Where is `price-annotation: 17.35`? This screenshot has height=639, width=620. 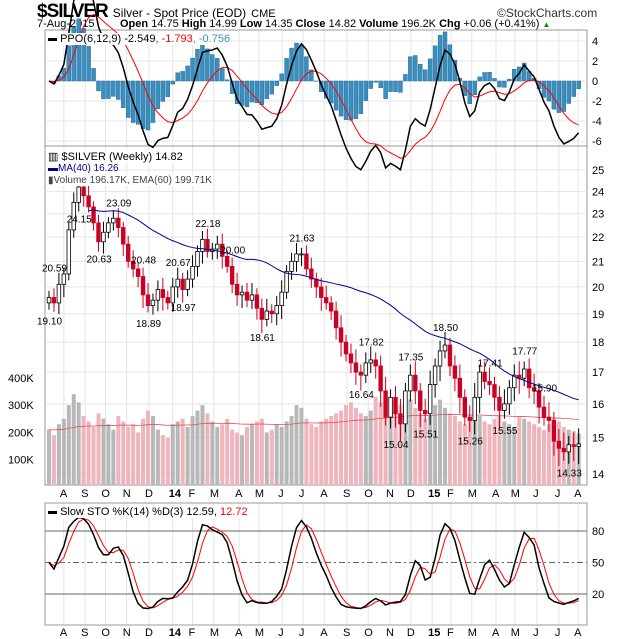
price-annotation: 17.35 is located at coordinates (410, 357).